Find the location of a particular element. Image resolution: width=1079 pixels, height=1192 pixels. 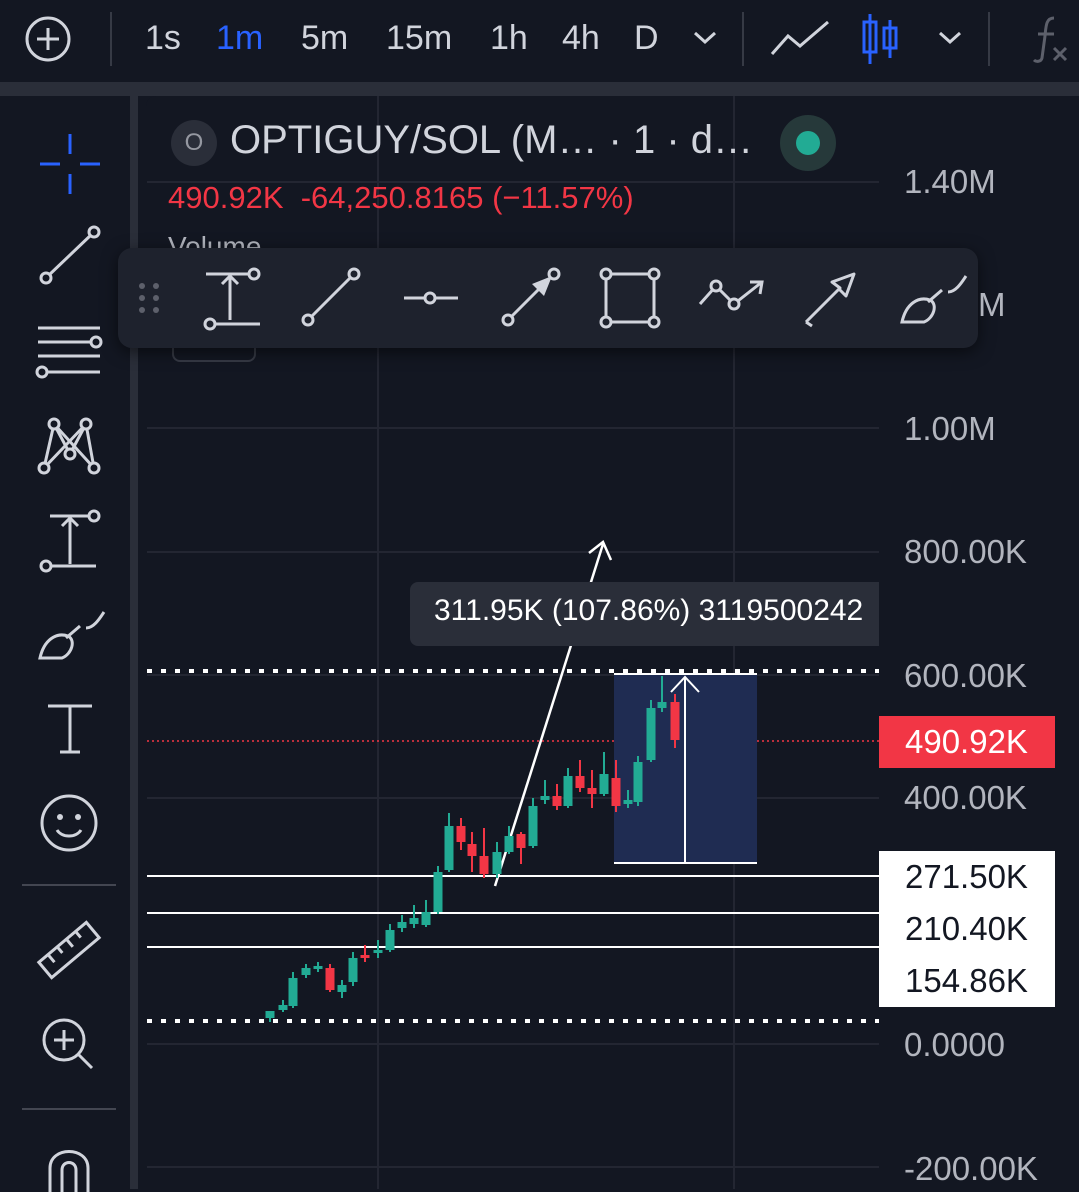

ruler-icon is located at coordinates (69, 950).